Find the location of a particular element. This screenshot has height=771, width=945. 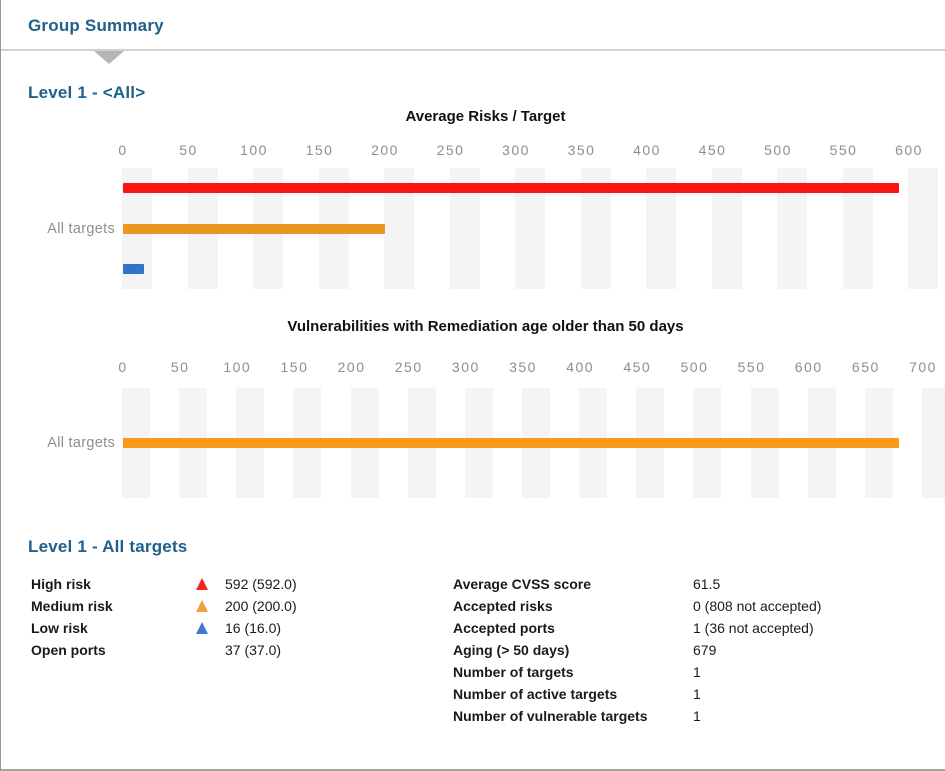

header-divider is located at coordinates (473, 50).